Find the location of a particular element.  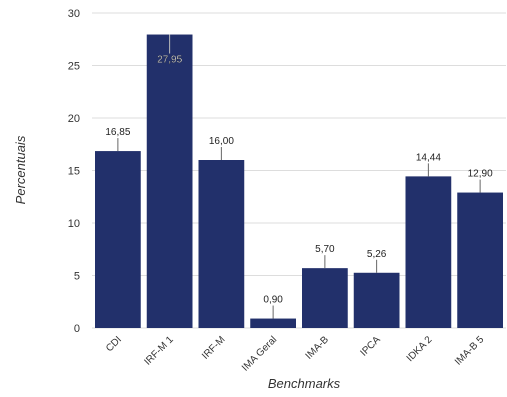

data-label: 5,26 is located at coordinates (377, 254).